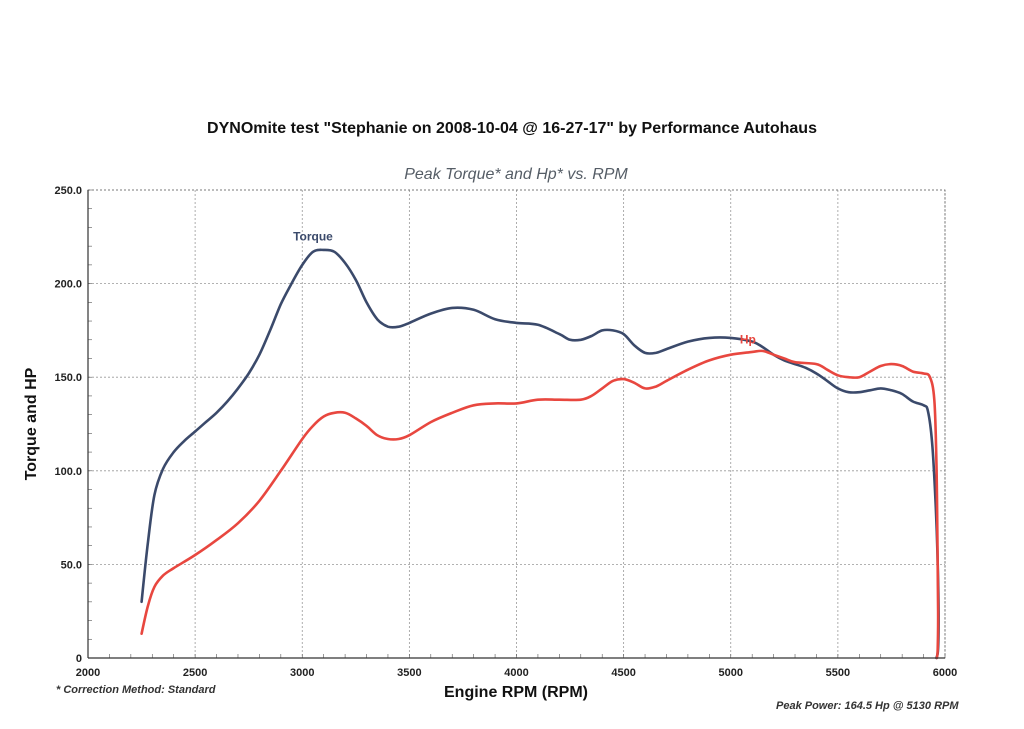  I want to click on x-tick-label: 4000, so click(516, 673).